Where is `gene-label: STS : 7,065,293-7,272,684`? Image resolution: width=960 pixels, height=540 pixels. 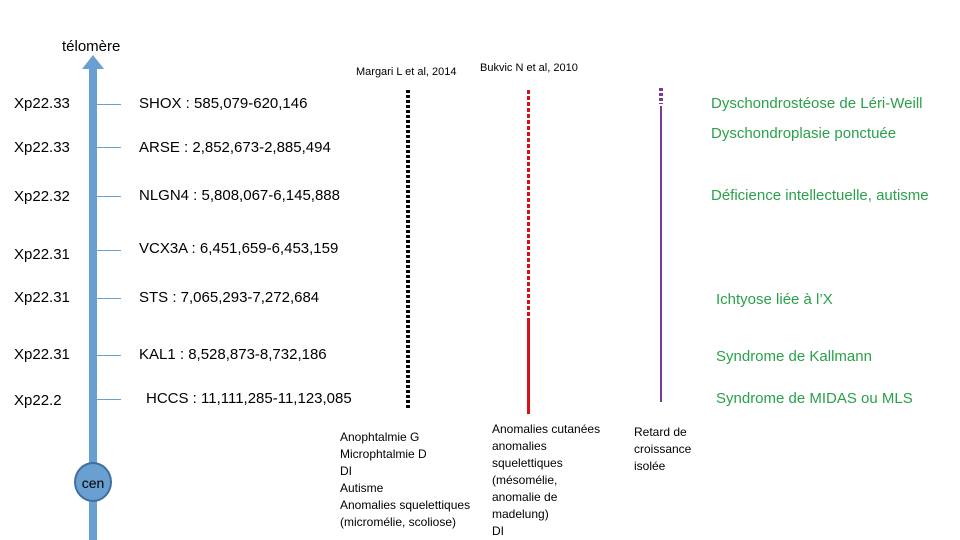
gene-label: STS : 7,065,293-7,272,684 is located at coordinates (229, 297).